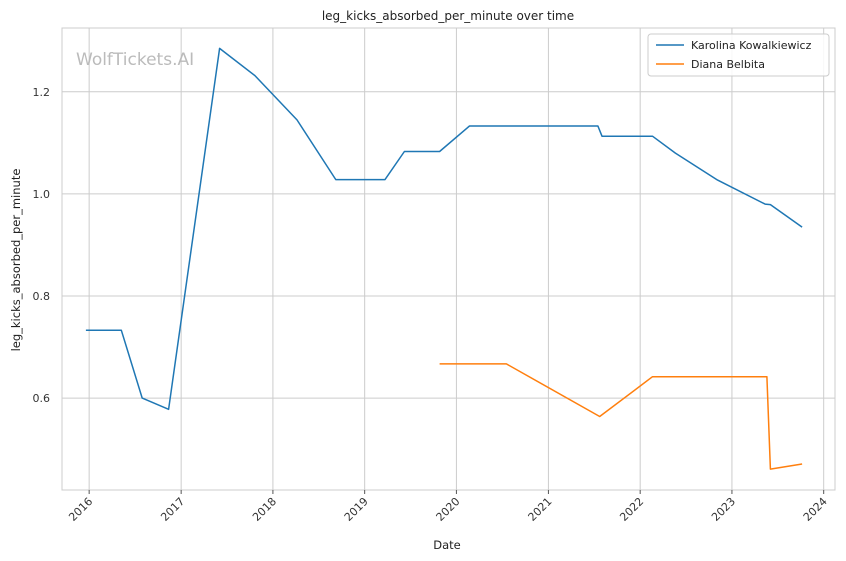 The image size is (846, 561). I want to click on y-axis-ticks: 0.6 0.8 1.0 1.2, so click(42, 245).